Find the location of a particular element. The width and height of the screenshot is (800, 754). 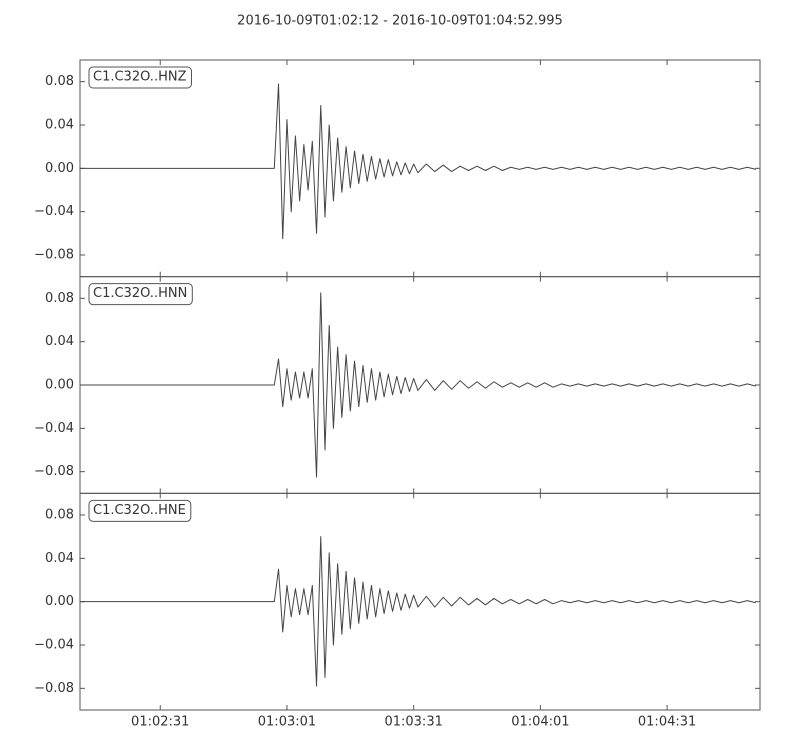

x-tick-label: 01:03:01 is located at coordinates (287, 722).